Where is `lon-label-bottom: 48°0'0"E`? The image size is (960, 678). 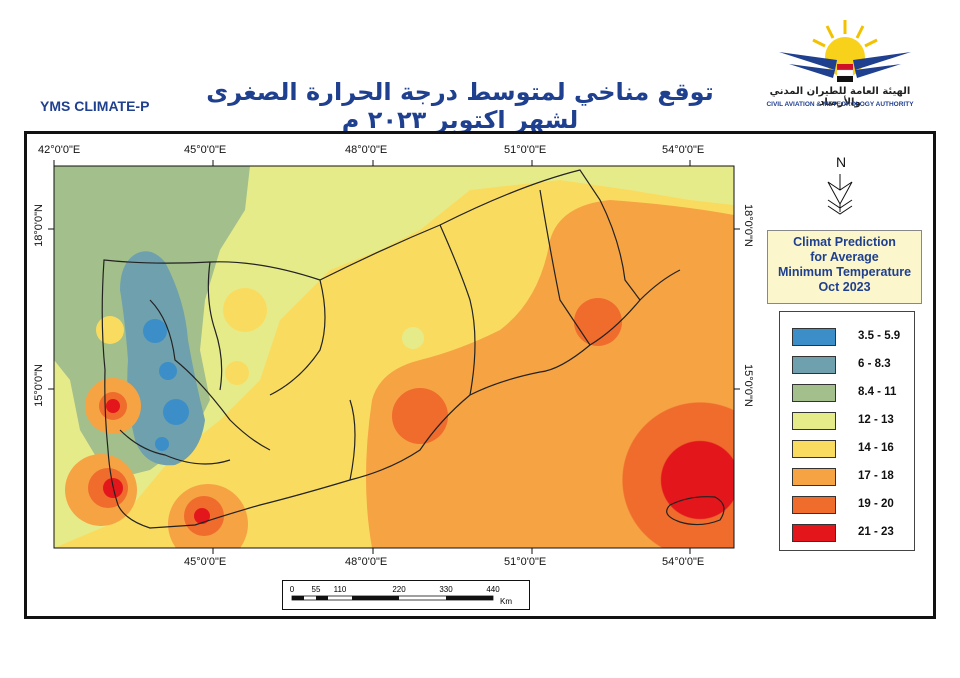 lon-label-bottom: 48°0'0"E is located at coordinates (366, 562).